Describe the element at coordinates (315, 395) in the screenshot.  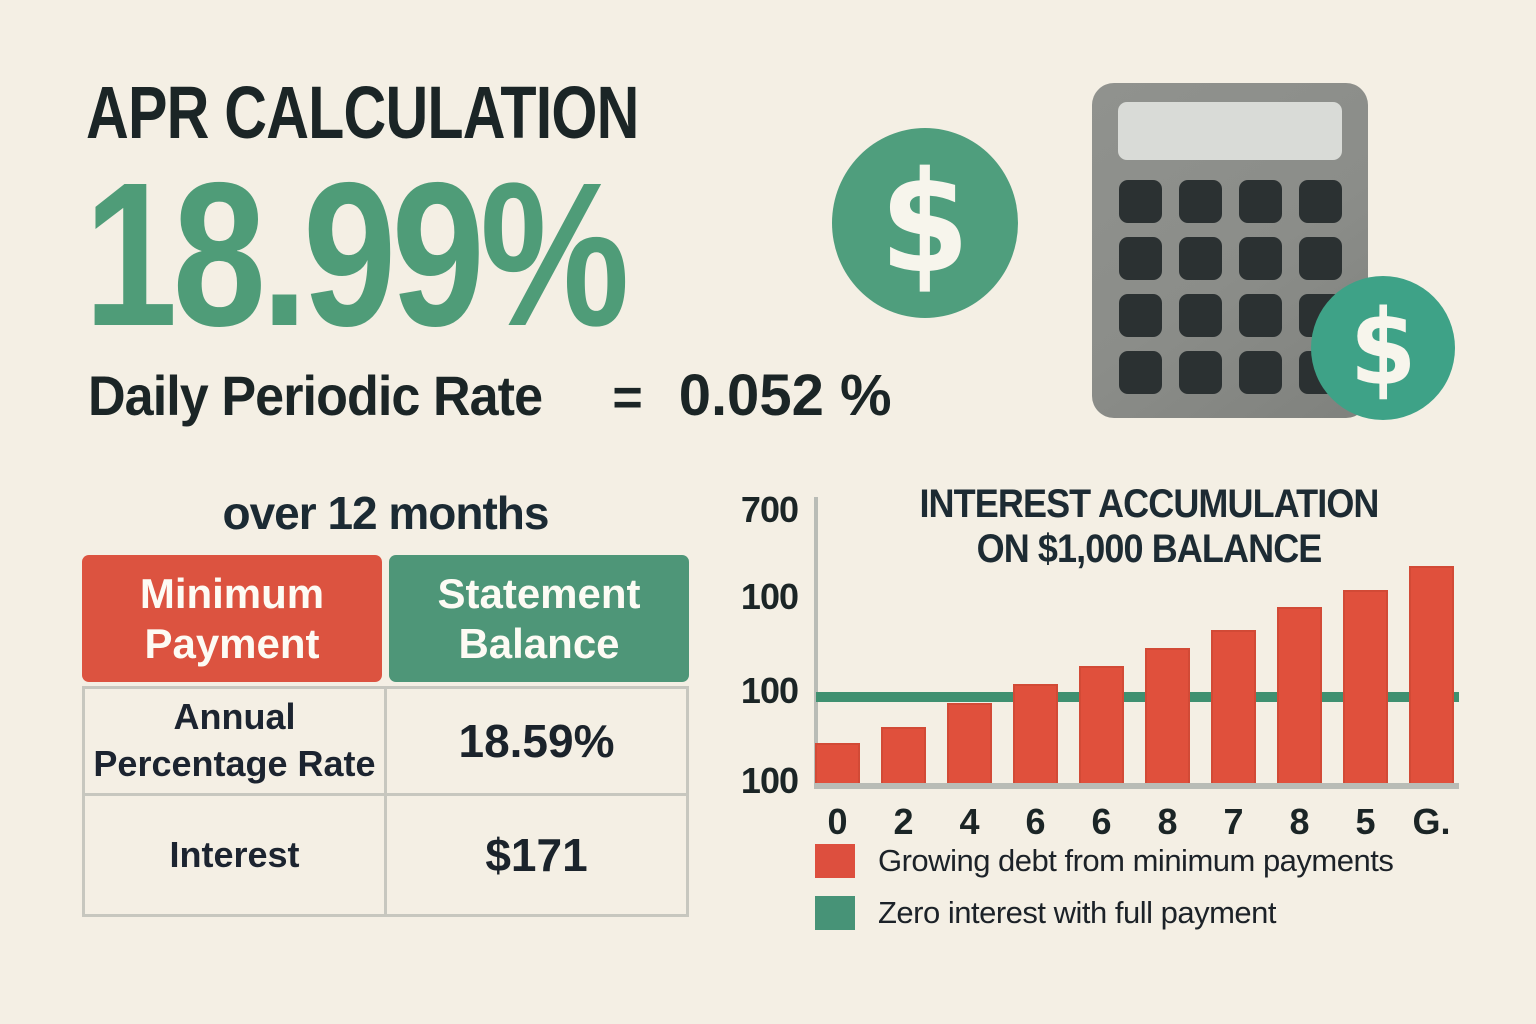
I see `dpr-label: Daily Periodic Rate` at that location.